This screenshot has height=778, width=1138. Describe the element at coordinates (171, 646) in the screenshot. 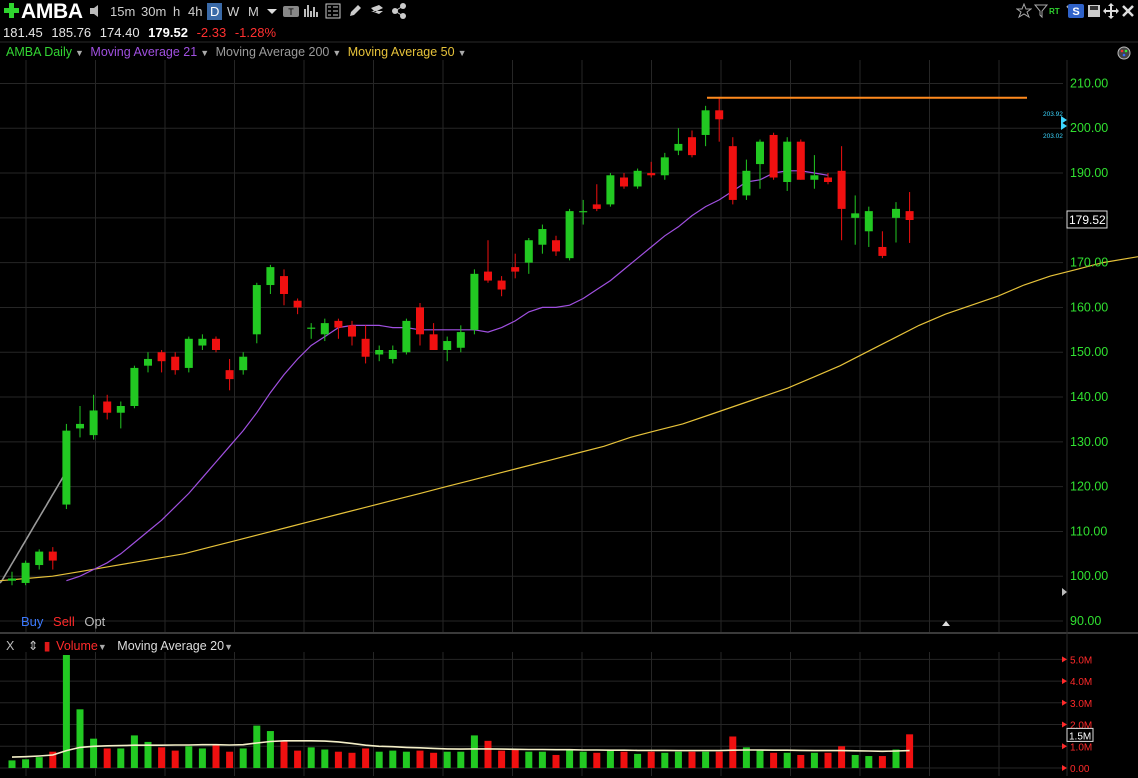

I see `legend-volume-ma-label: Moving Average 20` at that location.